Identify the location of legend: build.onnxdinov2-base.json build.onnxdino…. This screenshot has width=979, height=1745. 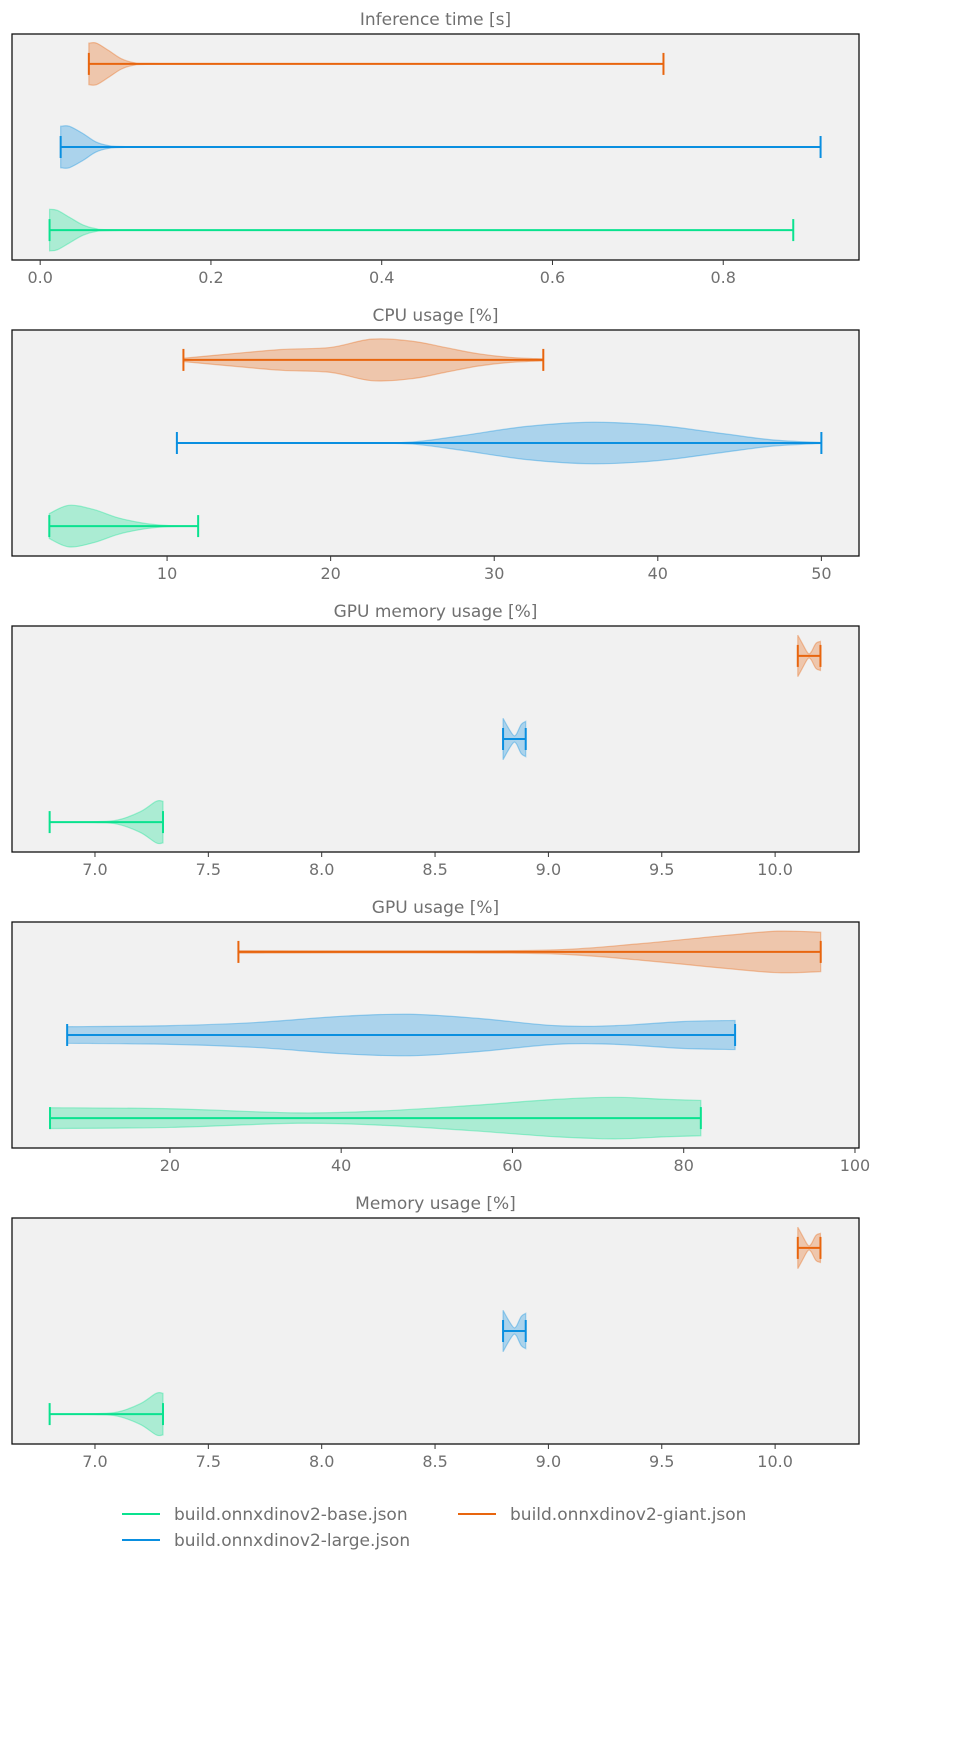
(434, 1528).